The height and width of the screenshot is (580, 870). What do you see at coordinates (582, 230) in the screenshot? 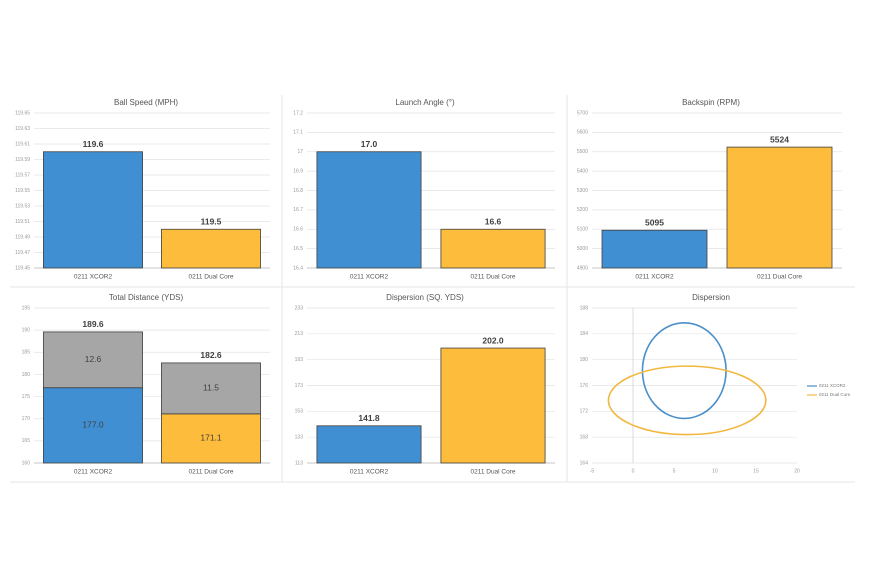
I see `y-tick-label: 5100` at bounding box center [582, 230].